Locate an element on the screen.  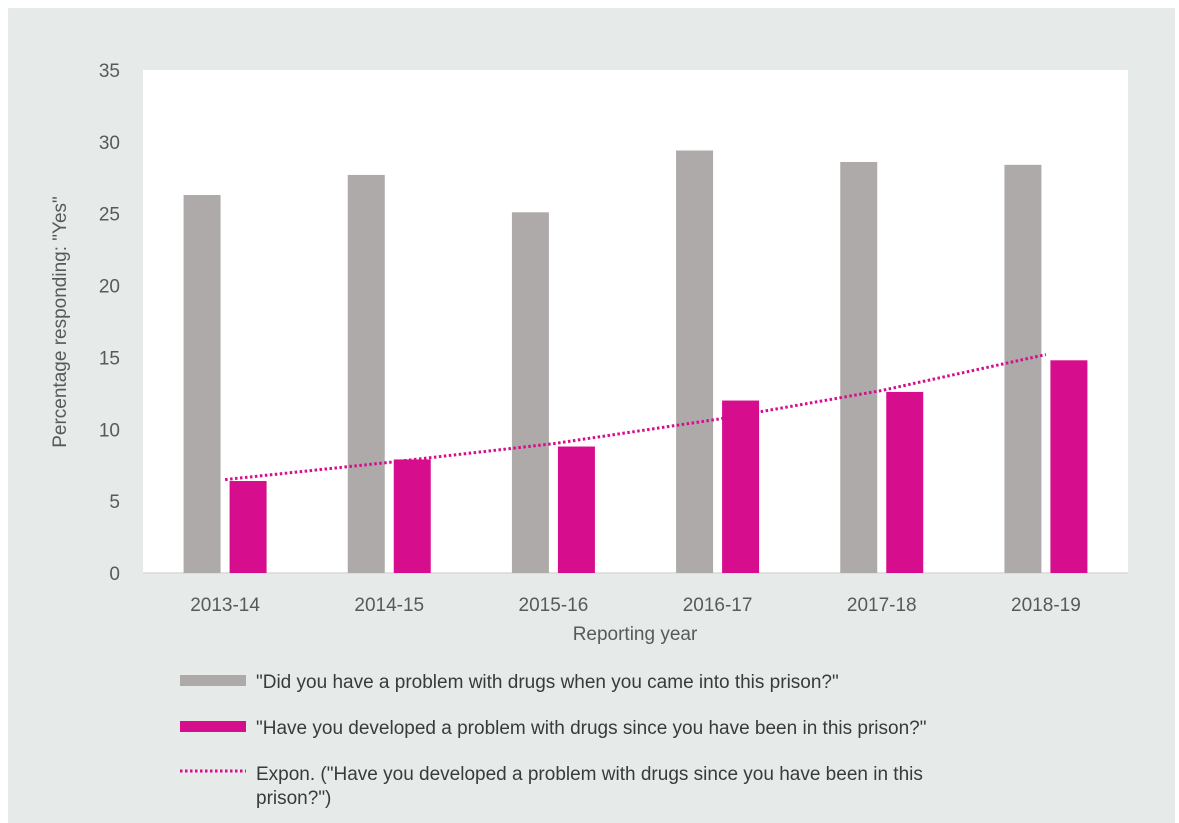
x-tick-label-1: 2014-15 is located at coordinates (389, 605).